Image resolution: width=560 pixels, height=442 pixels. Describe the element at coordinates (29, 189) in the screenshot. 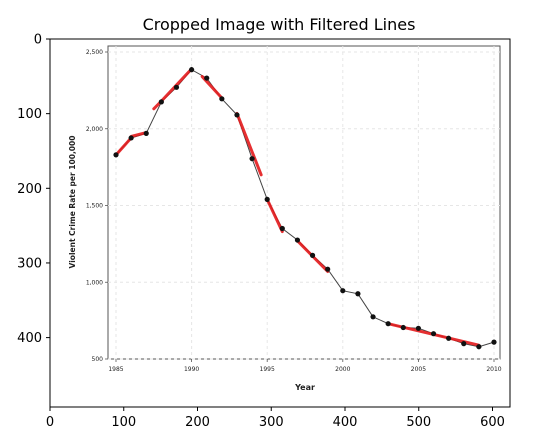

I see `outer-y-tick-label: 200` at that location.